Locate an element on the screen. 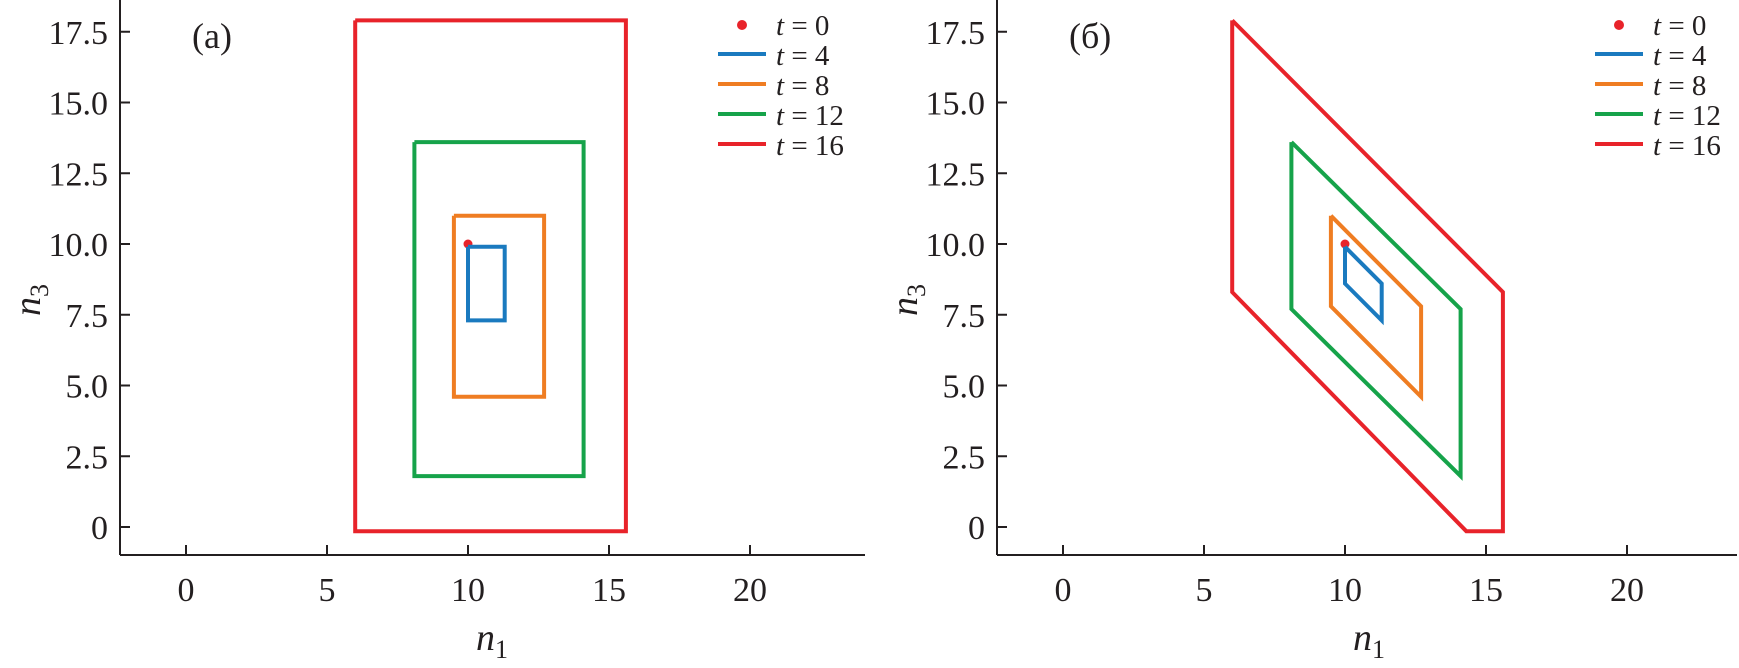  panel-label: (a) is located at coordinates (212, 36).